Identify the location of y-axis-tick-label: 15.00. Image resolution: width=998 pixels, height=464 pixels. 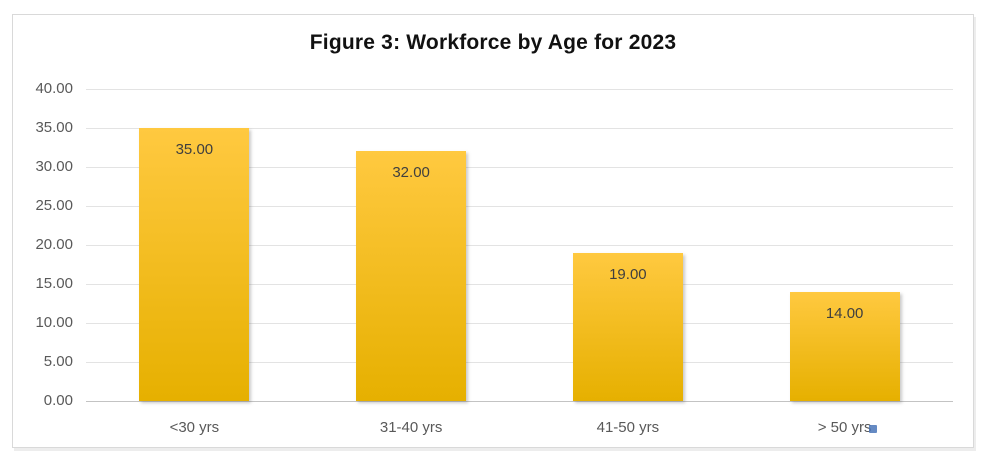
(54, 283).